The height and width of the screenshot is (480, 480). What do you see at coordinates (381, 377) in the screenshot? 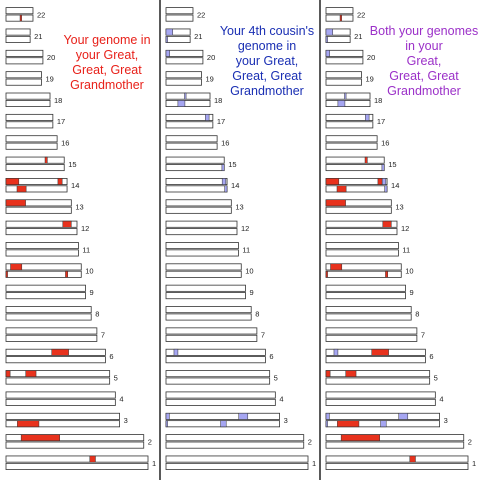
I see `chromosome-5-panel-2: 5` at bounding box center [381, 377].